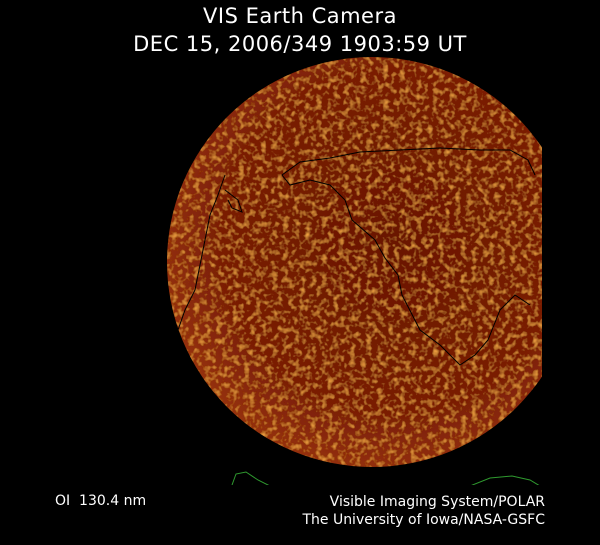 This screenshot has width=600, height=545. What do you see at coordinates (300, 44) in the screenshot?
I see `image-timestamp: DEC 15, 2006/349 1903:59 UT` at bounding box center [300, 44].